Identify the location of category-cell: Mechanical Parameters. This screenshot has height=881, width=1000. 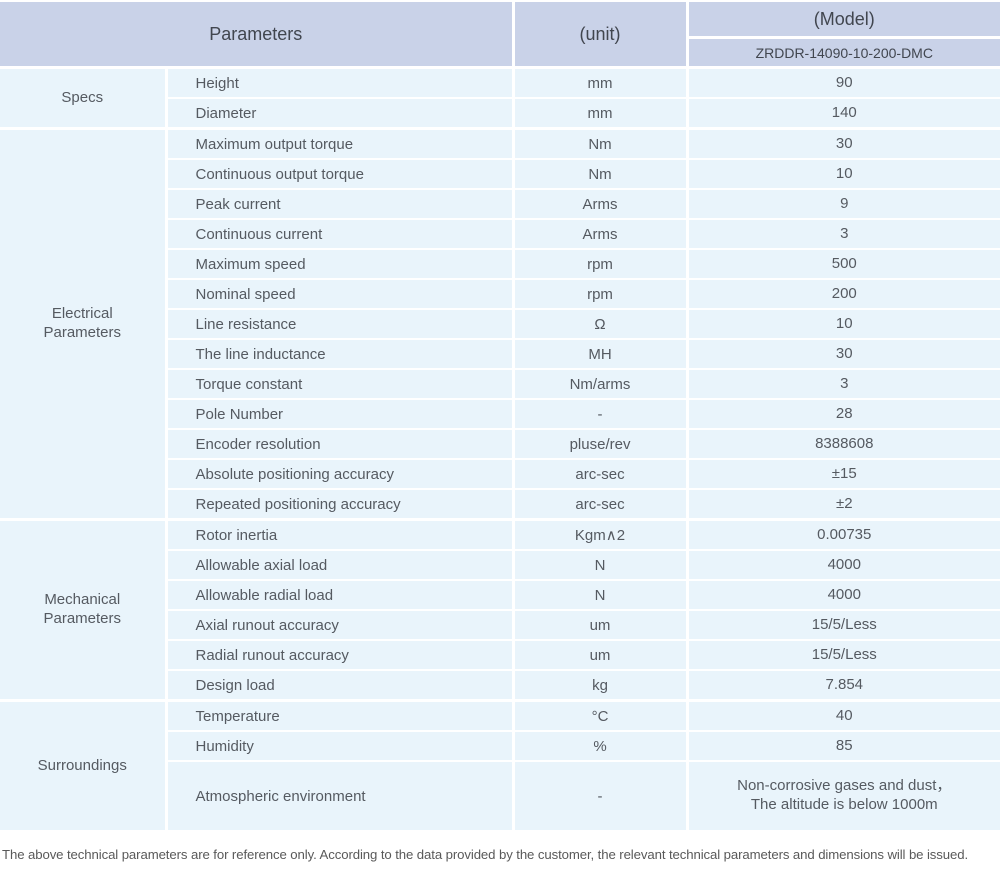
(83, 609).